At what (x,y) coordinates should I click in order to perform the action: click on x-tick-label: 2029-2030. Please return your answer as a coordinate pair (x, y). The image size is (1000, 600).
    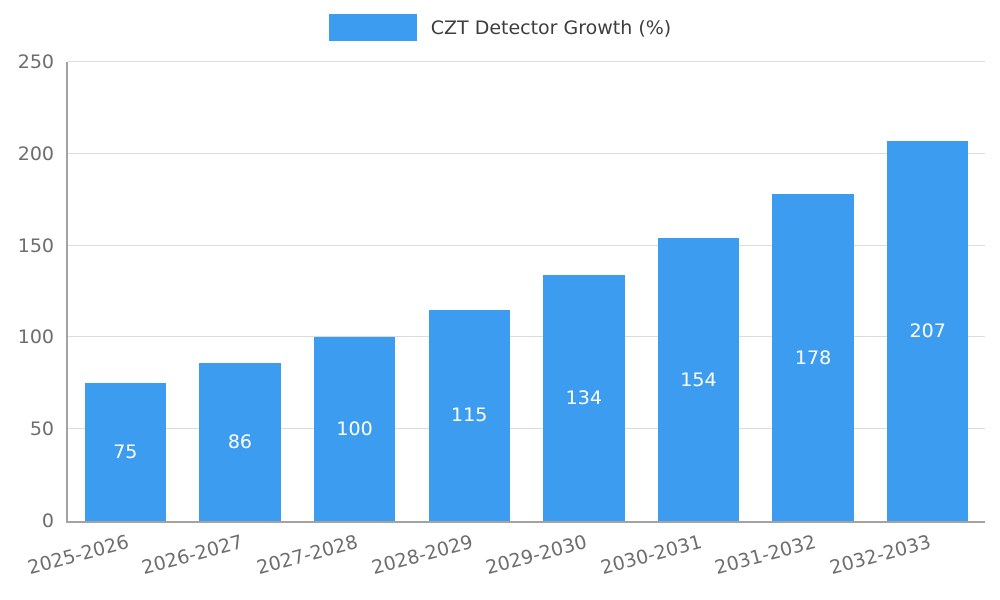
    Looking at the image, I should click on (536, 555).